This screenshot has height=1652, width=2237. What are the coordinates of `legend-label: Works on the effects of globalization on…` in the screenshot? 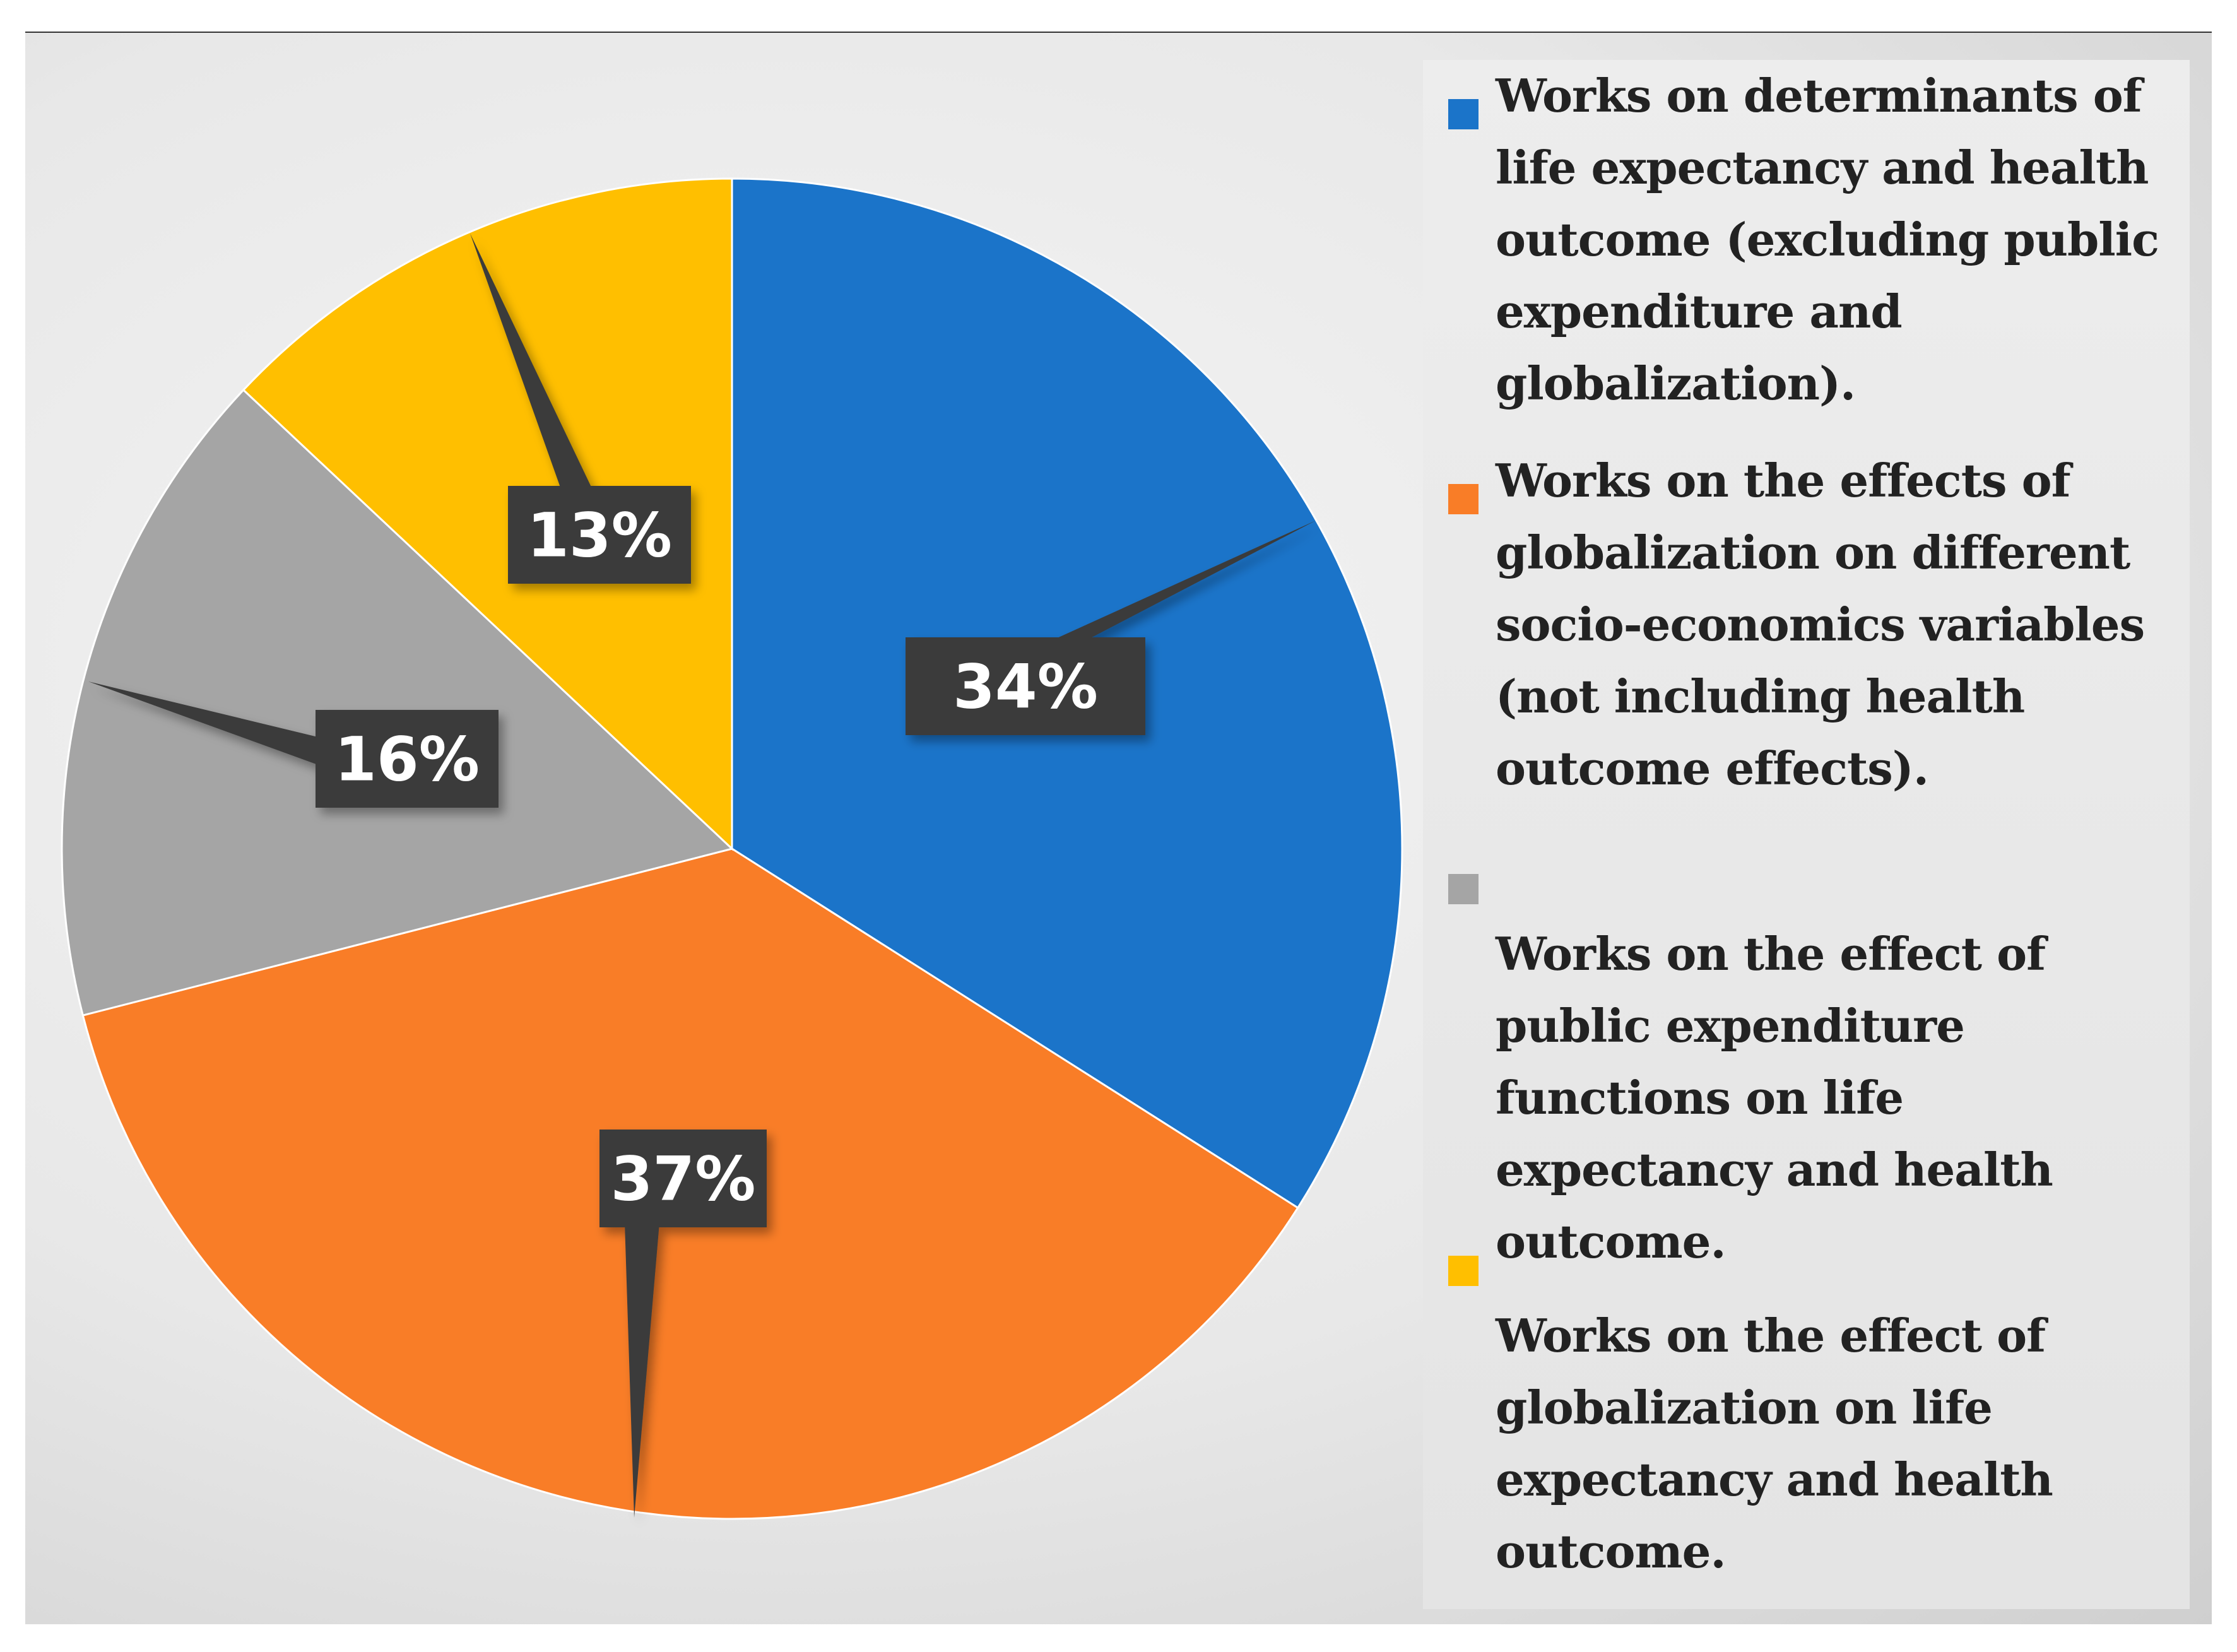 It's located at (1821, 624).